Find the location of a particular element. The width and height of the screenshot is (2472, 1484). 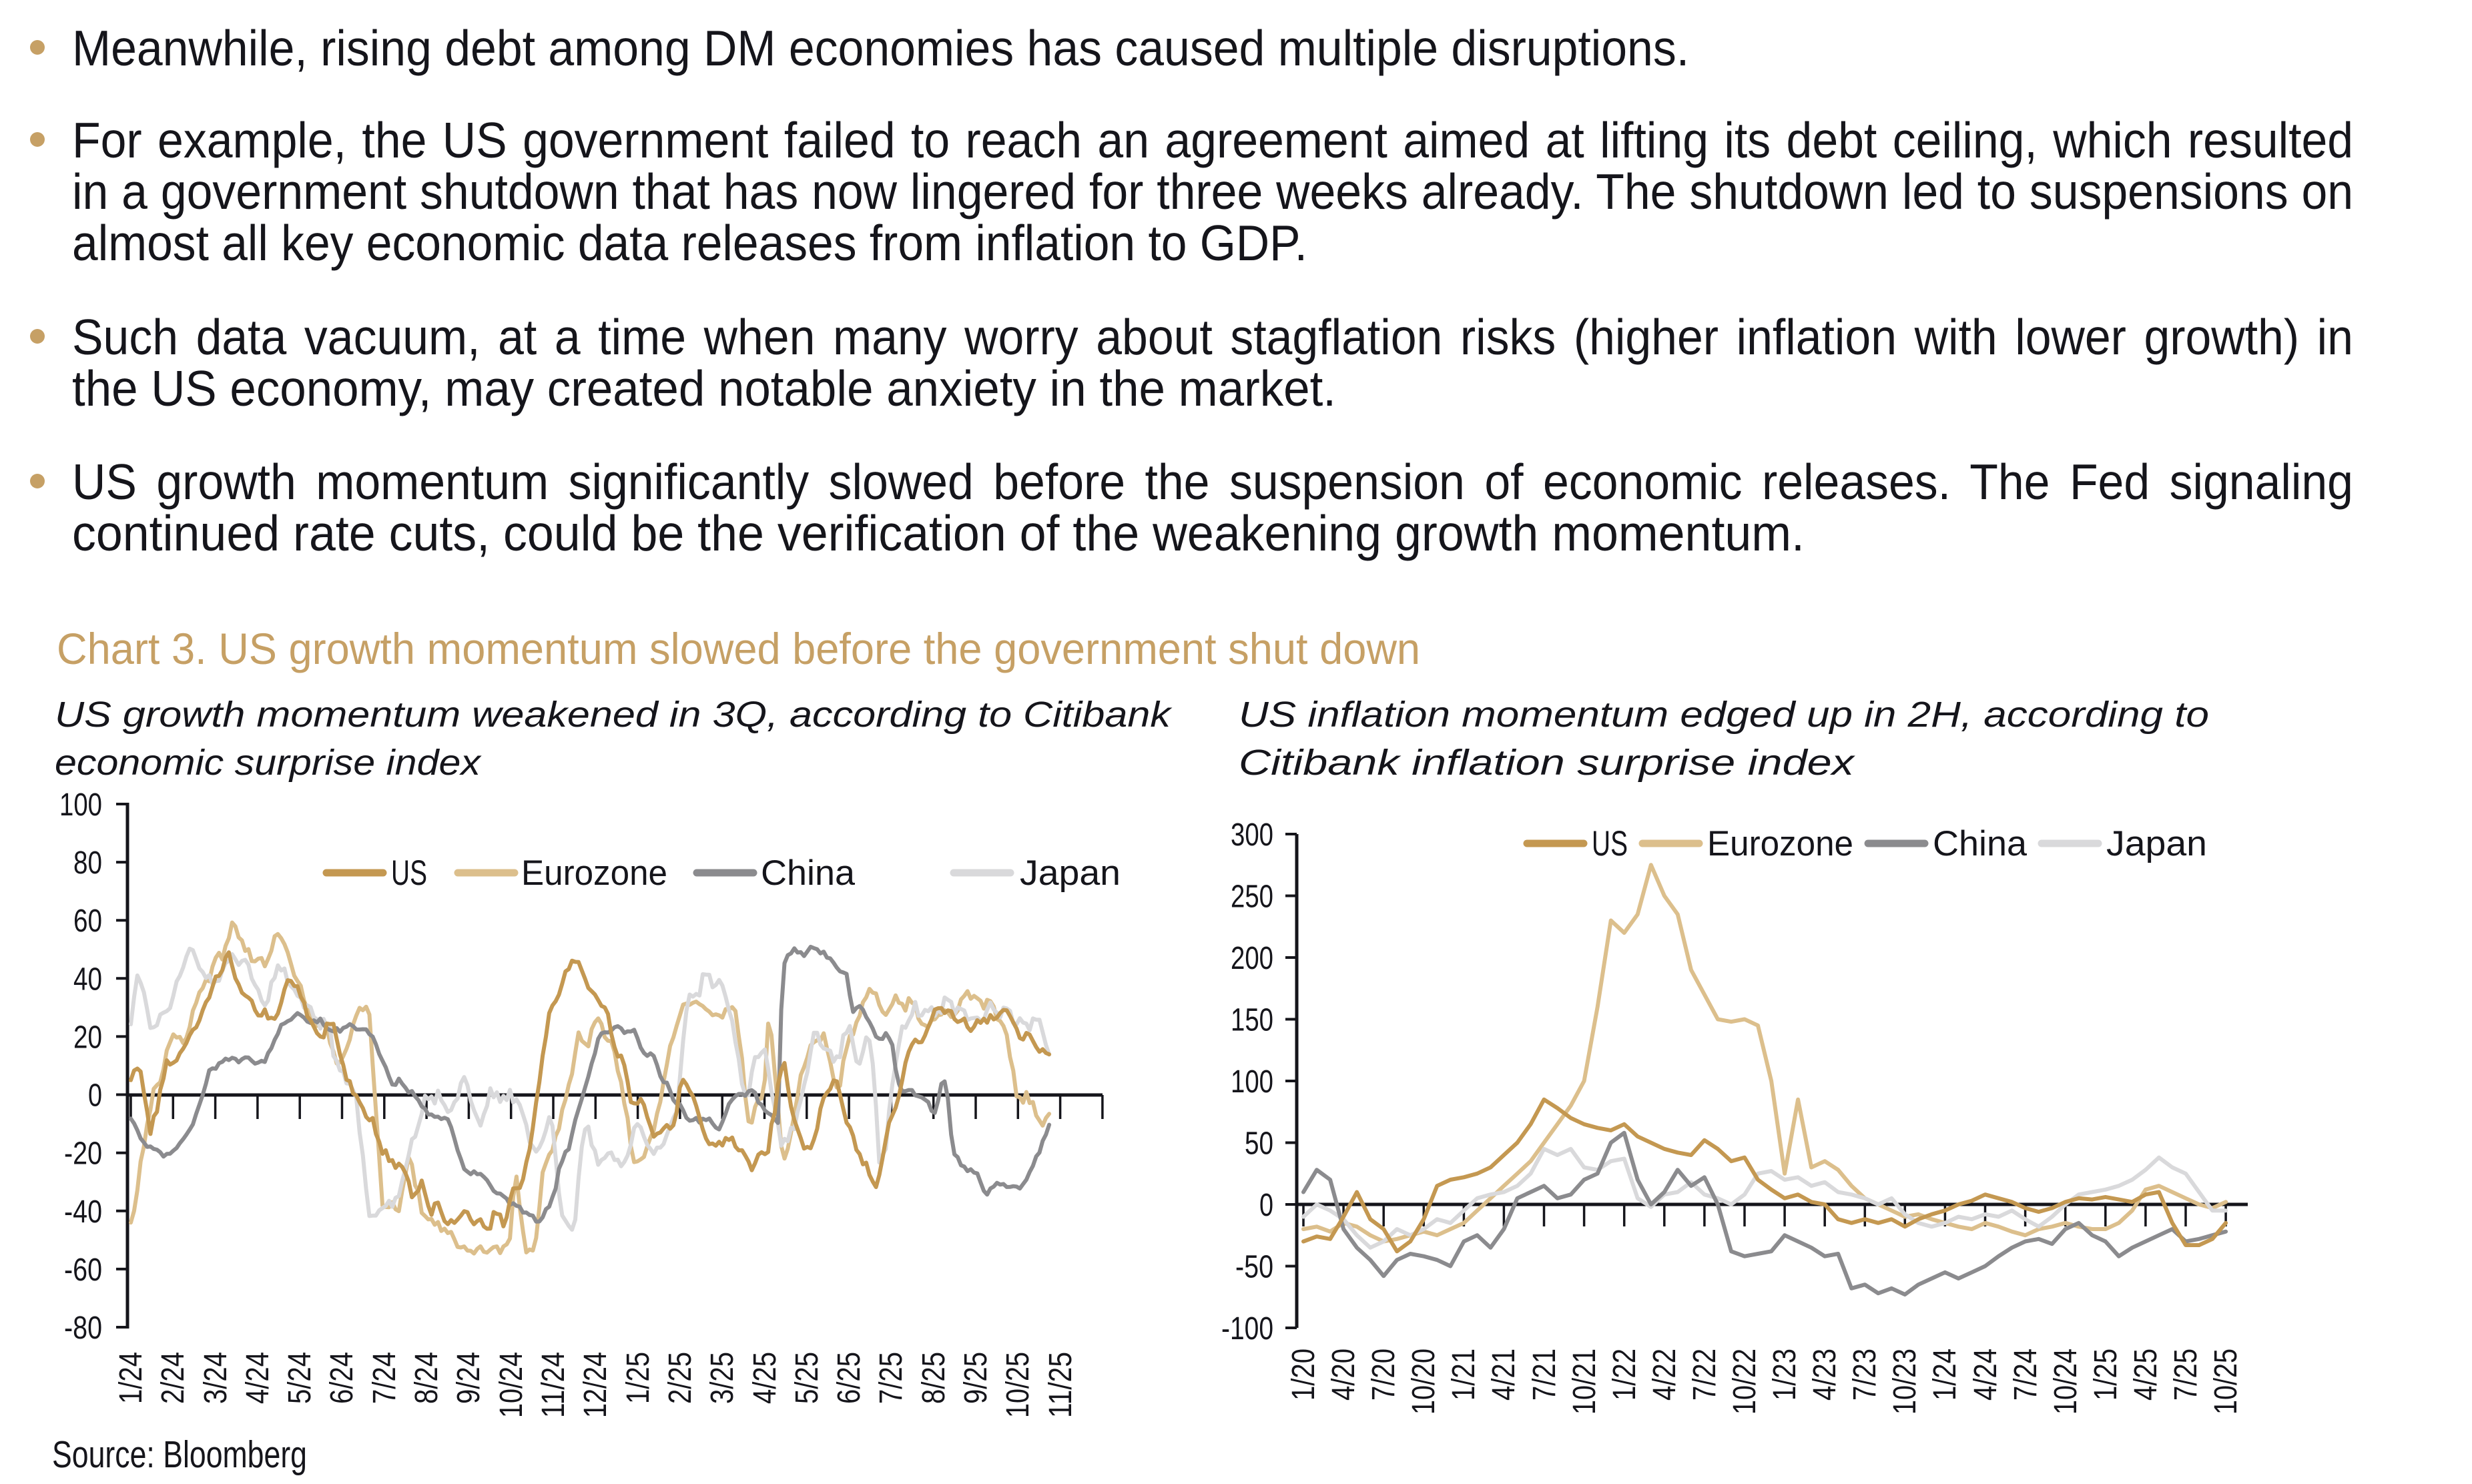

svg-text: 8/25 is located at coordinates (934, 1378).